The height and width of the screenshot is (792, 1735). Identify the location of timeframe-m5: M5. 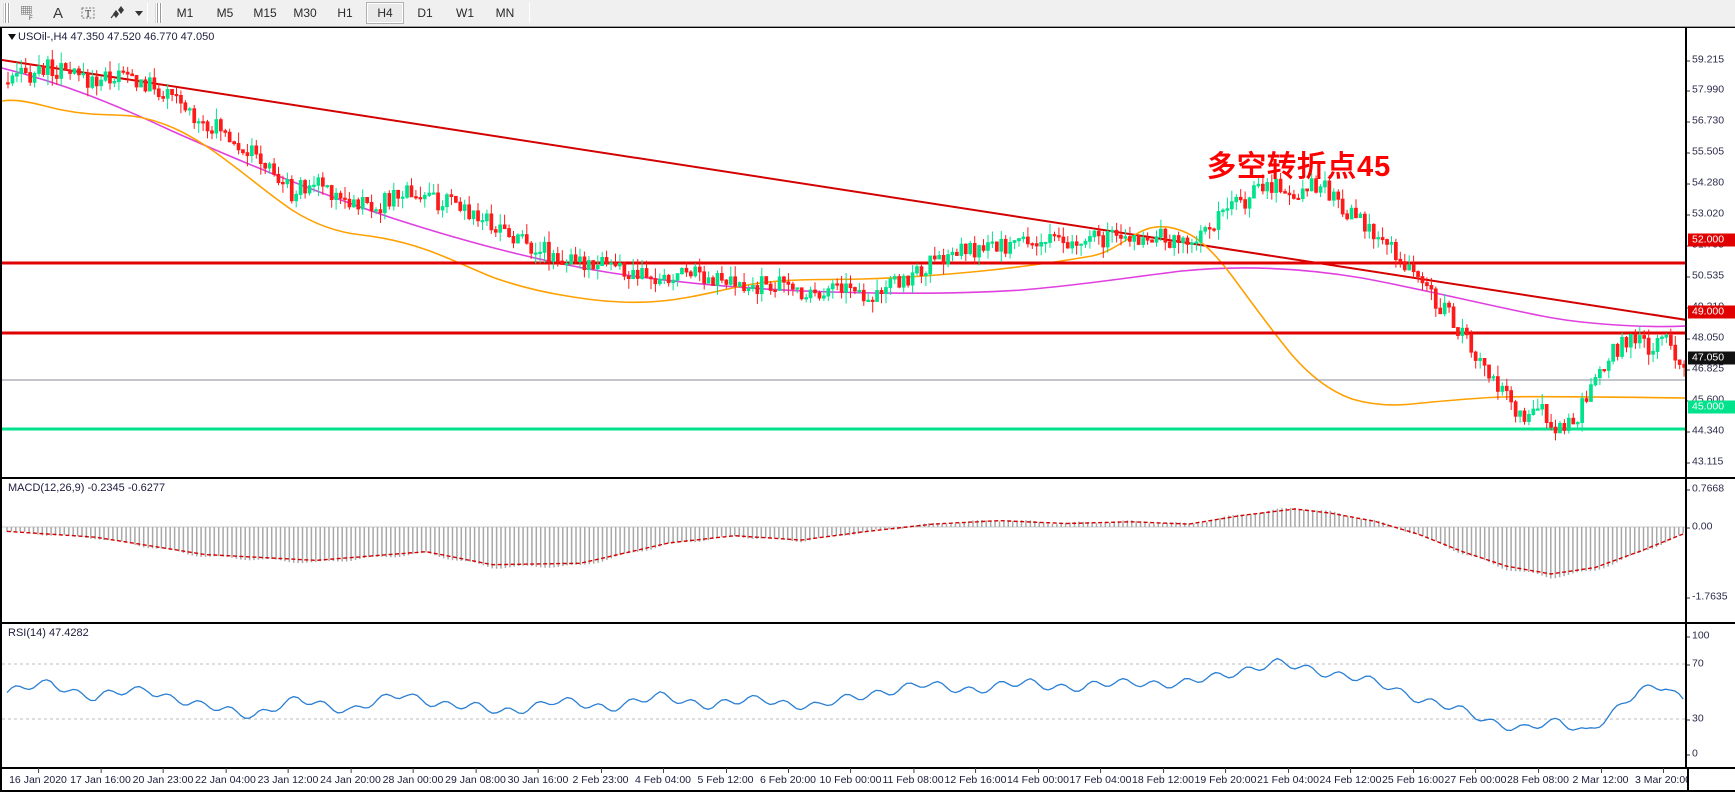
(225, 13).